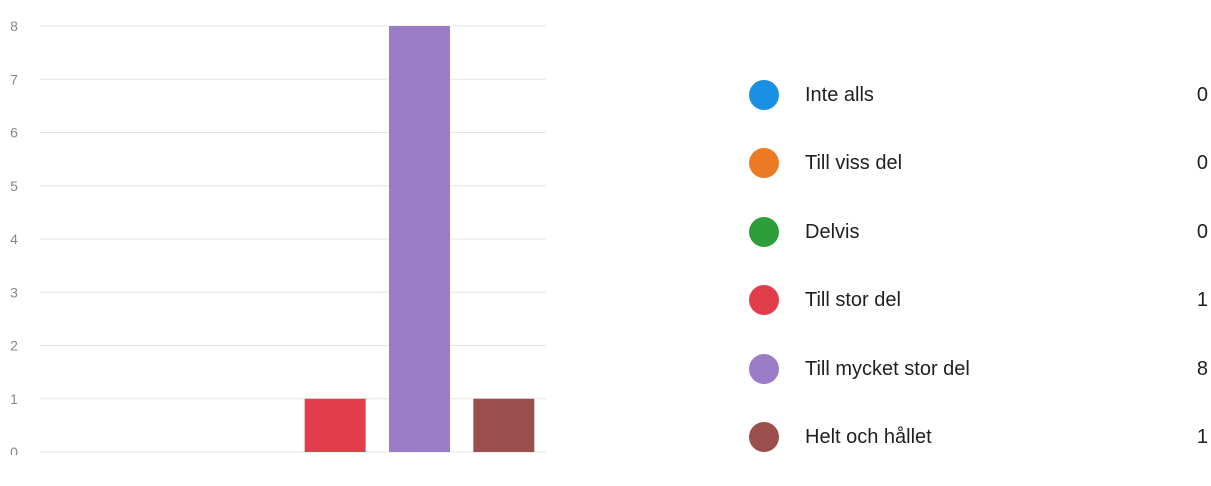 This screenshot has height=486, width=1211. What do you see at coordinates (14, 346) in the screenshot?
I see `y-tick-label: 2` at bounding box center [14, 346].